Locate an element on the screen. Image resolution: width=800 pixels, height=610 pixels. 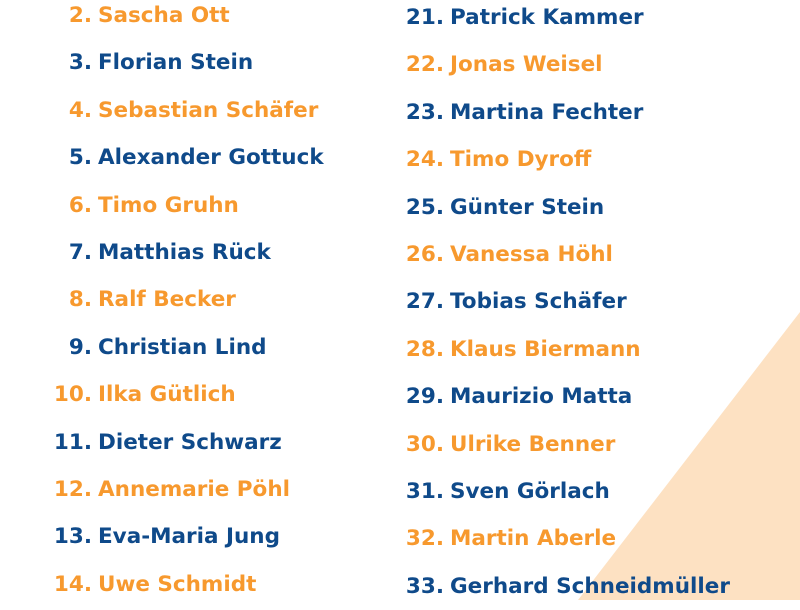
item-number: 32. is located at coordinates (424, 539).